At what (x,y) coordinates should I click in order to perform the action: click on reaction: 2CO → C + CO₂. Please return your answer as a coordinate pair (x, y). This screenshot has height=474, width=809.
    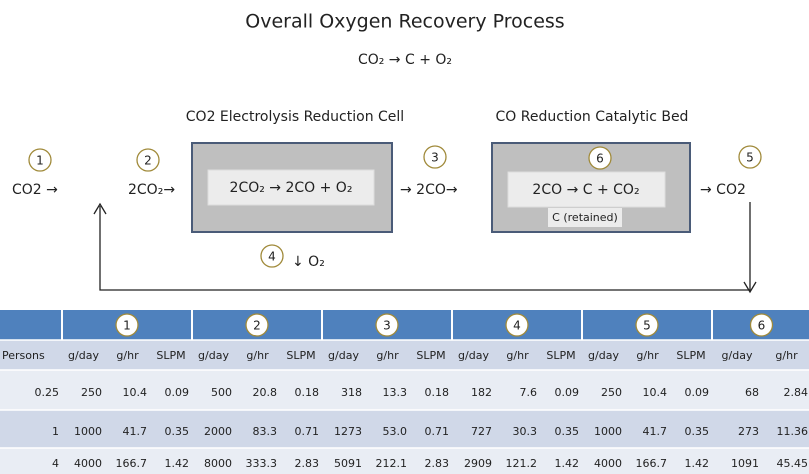
    Looking at the image, I should click on (585, 190).